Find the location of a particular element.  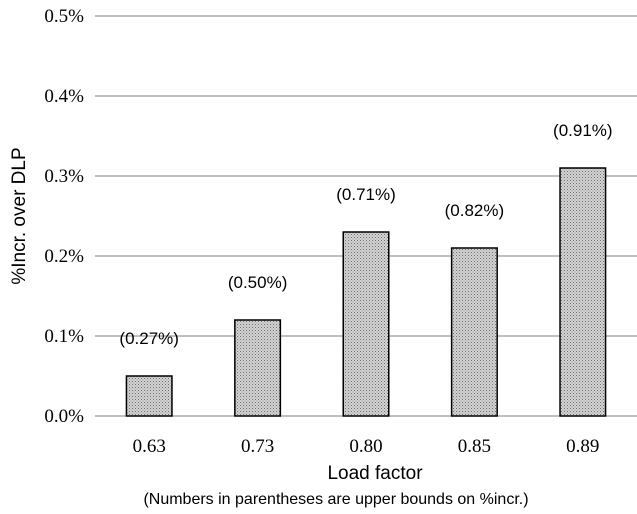

x-tick-label: 0.63 is located at coordinates (149, 446).